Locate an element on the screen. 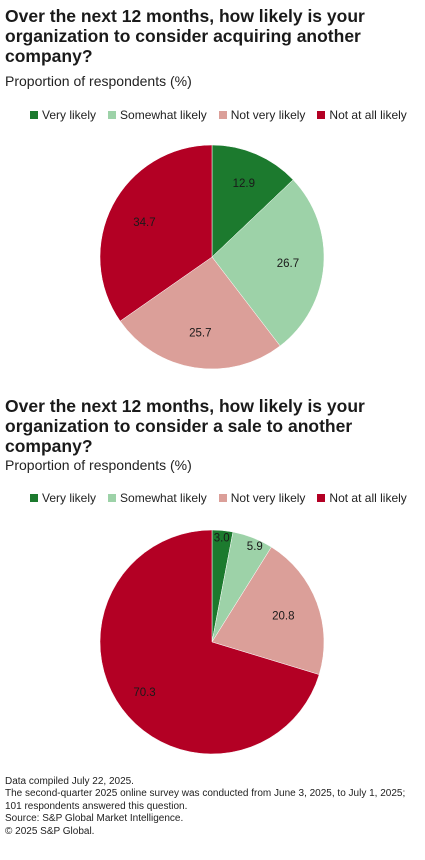  data-label-very-likely: 12.9 is located at coordinates (244, 184).